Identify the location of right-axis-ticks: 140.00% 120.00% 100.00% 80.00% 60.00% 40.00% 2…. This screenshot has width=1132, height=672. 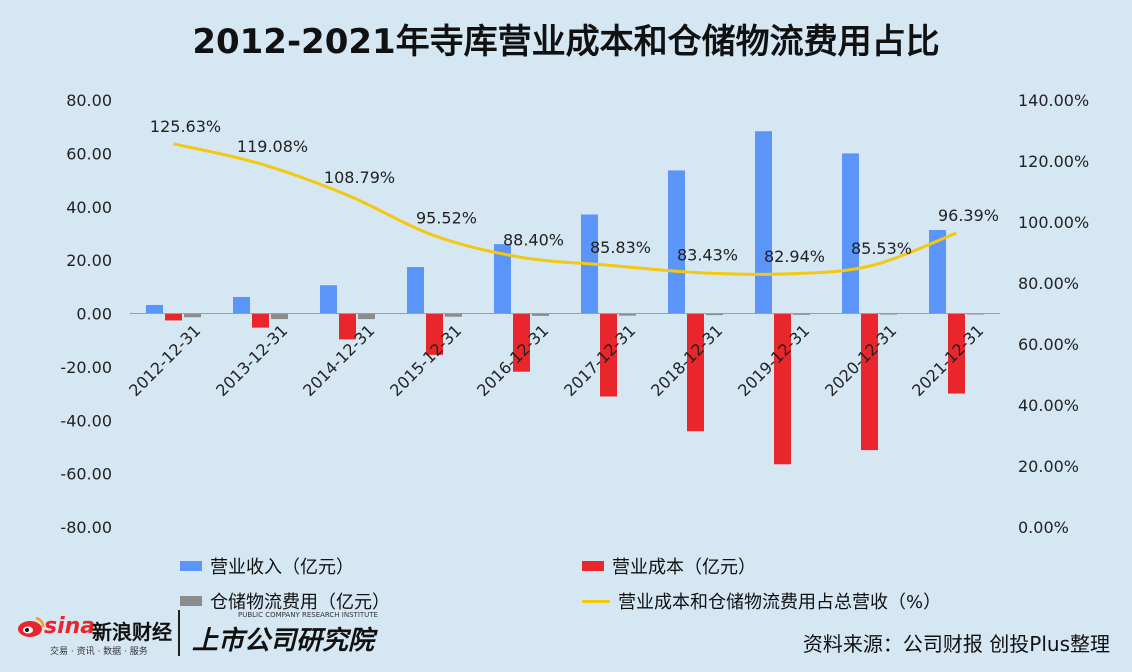
(1053, 314).